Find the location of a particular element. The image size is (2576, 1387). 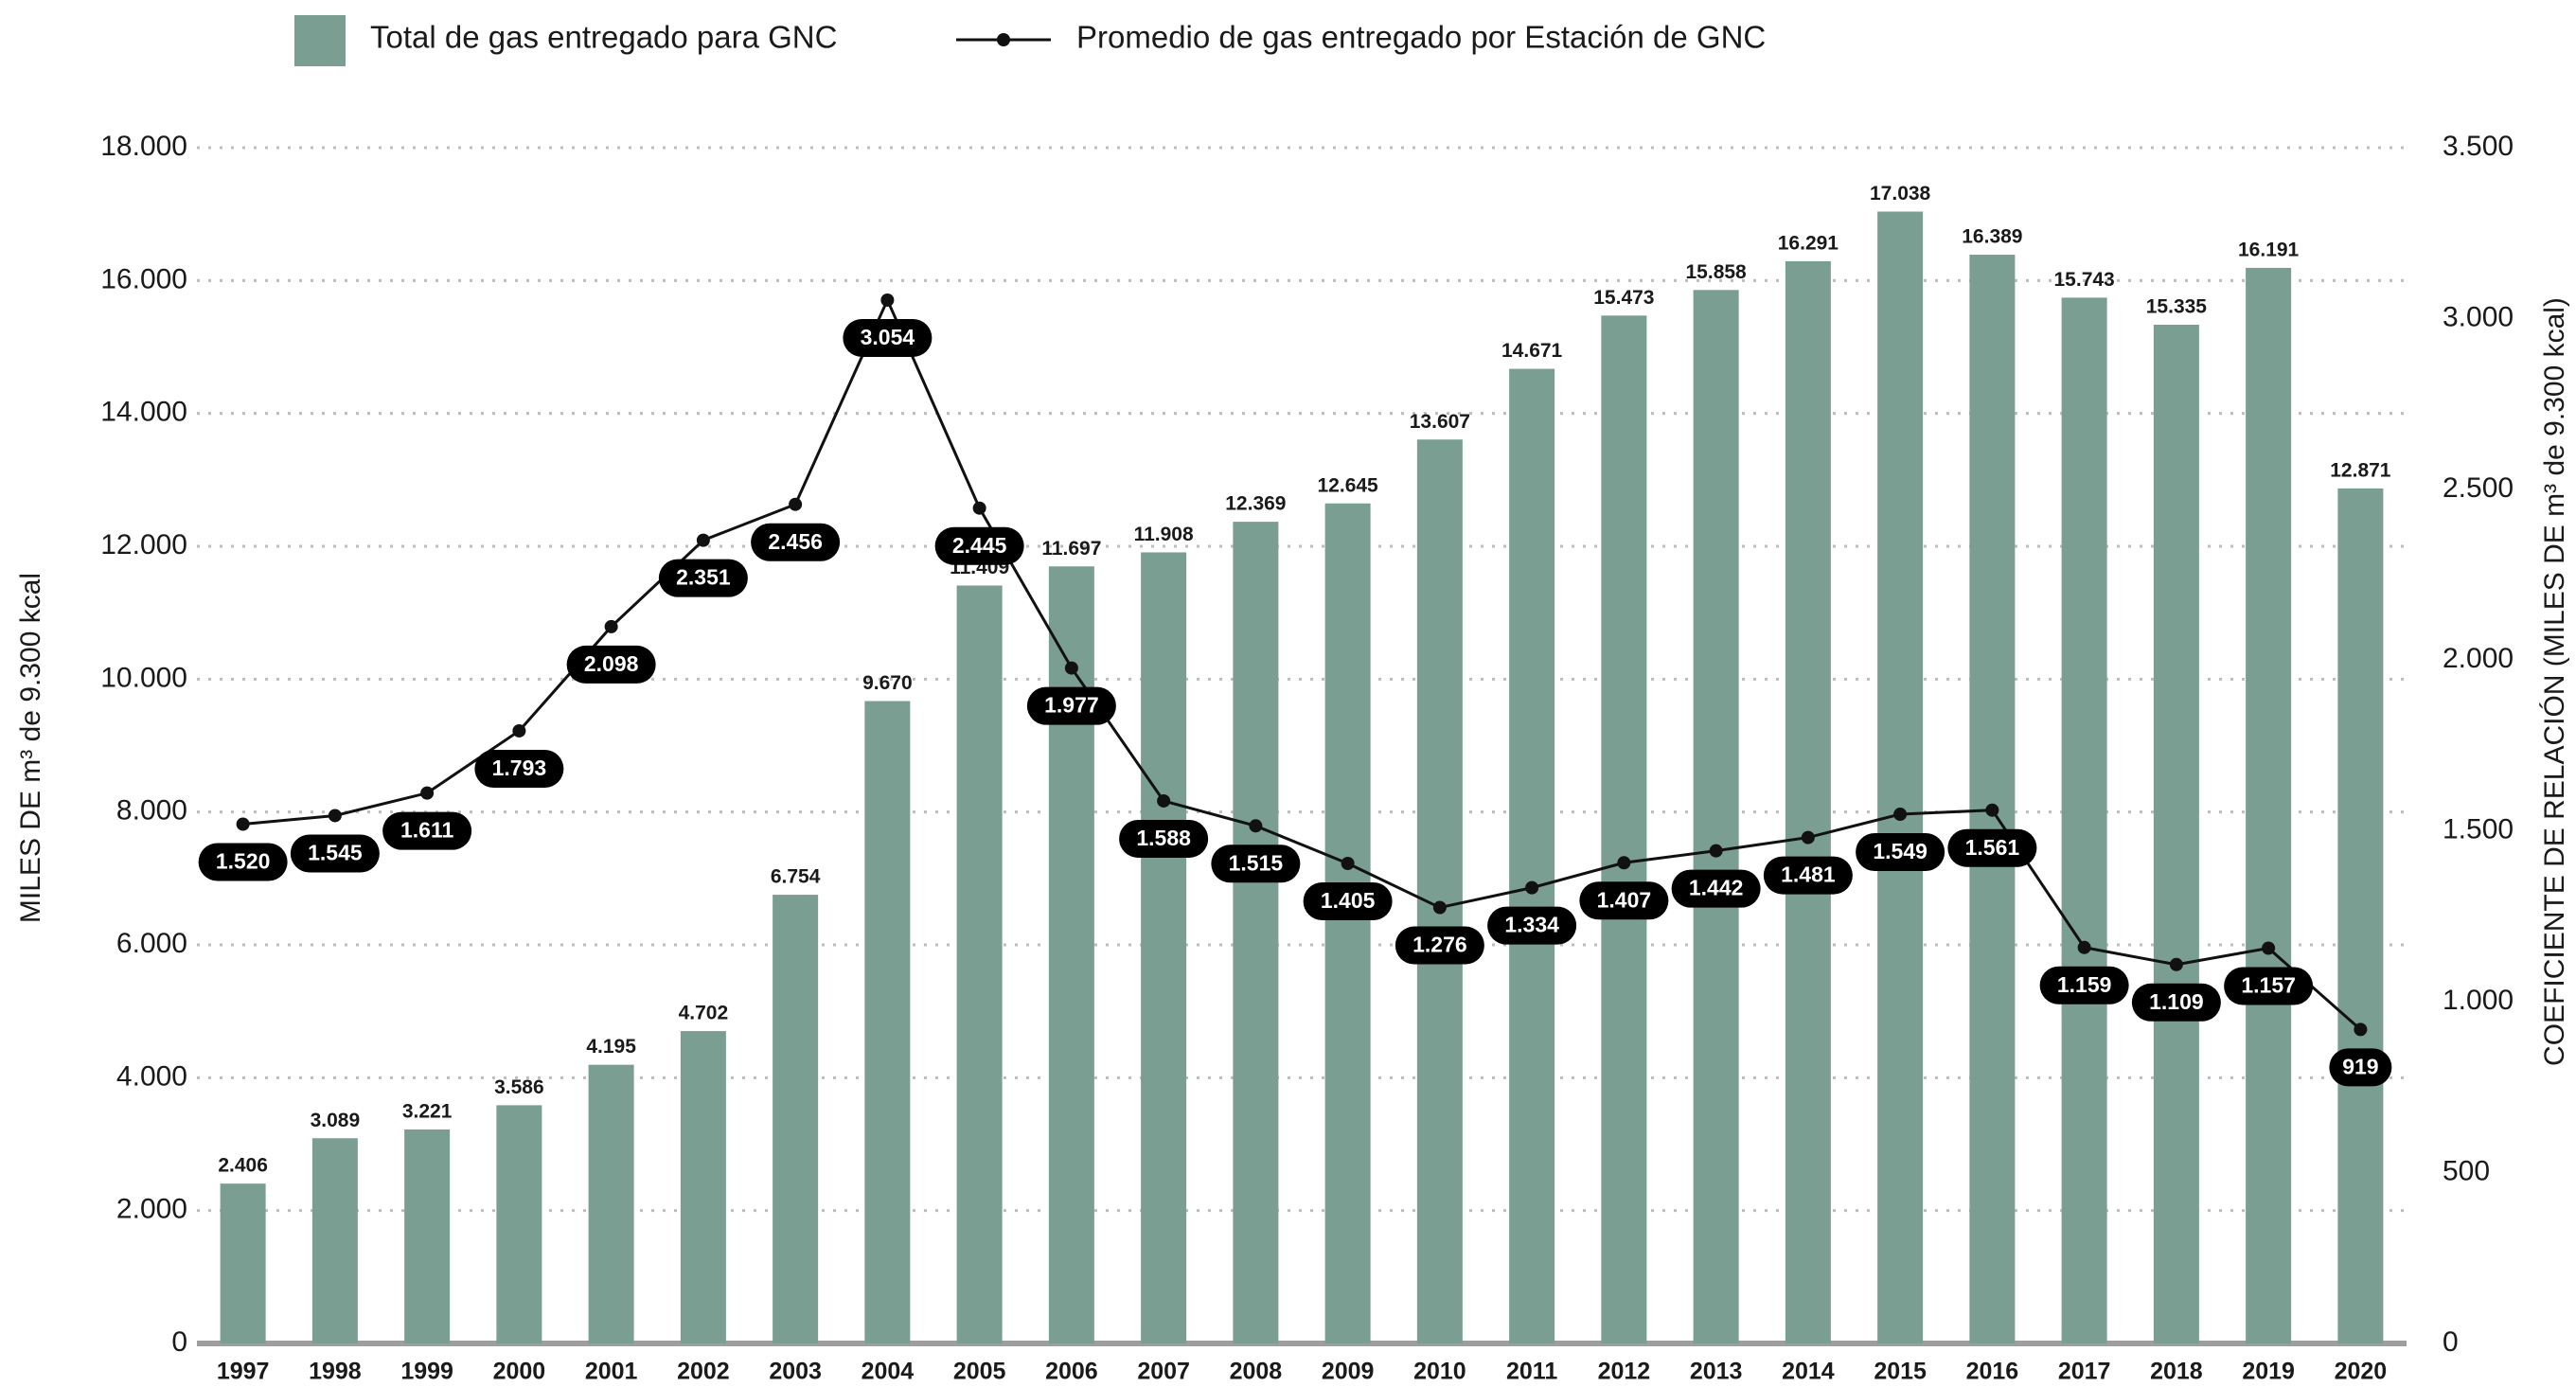

y-tick-label: 8.000 is located at coordinates (151, 811).